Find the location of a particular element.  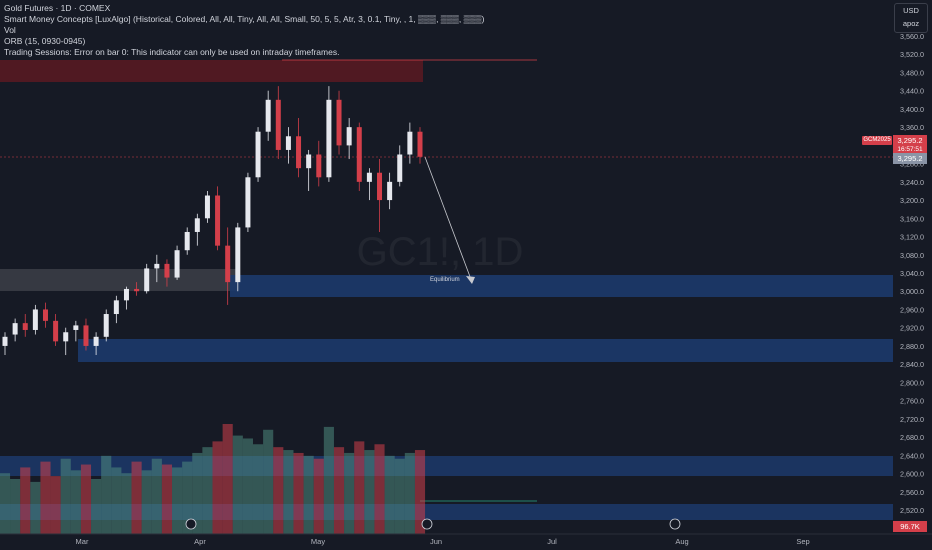

last-price-tag: 3,295.2 is located at coordinates (910, 140).